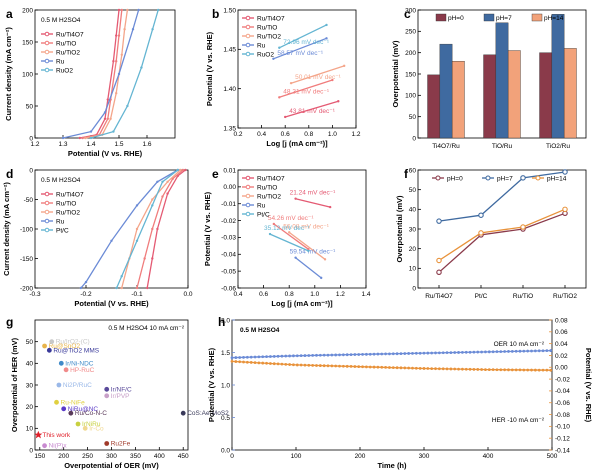 The image size is (599, 470). I want to click on panel-label: d, so click(9, 174).